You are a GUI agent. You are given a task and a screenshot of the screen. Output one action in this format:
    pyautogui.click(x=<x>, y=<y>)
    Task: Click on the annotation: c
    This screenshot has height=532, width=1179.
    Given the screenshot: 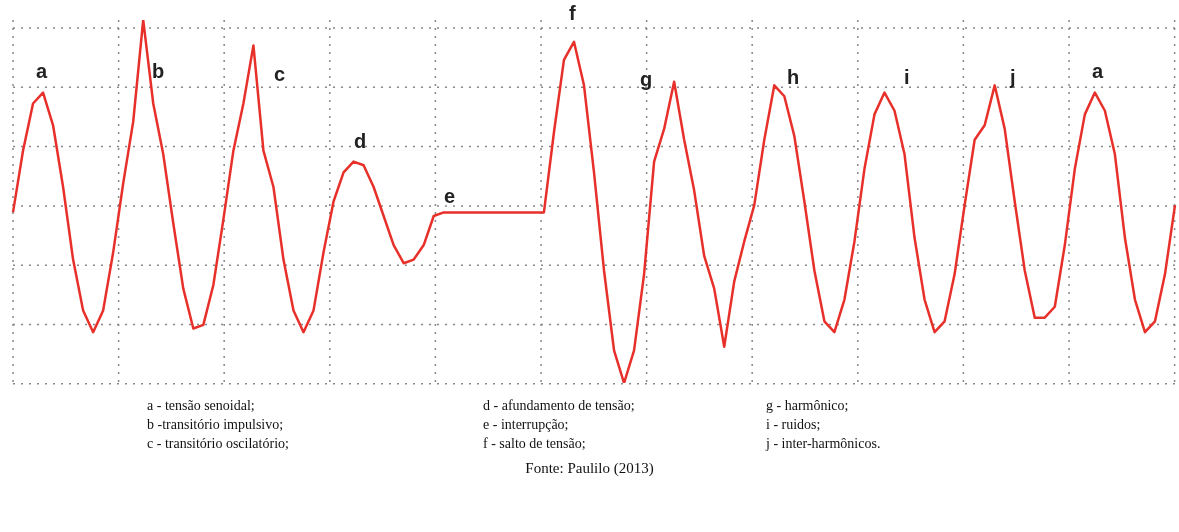 What is the action you would take?
    pyautogui.click(x=280, y=74)
    